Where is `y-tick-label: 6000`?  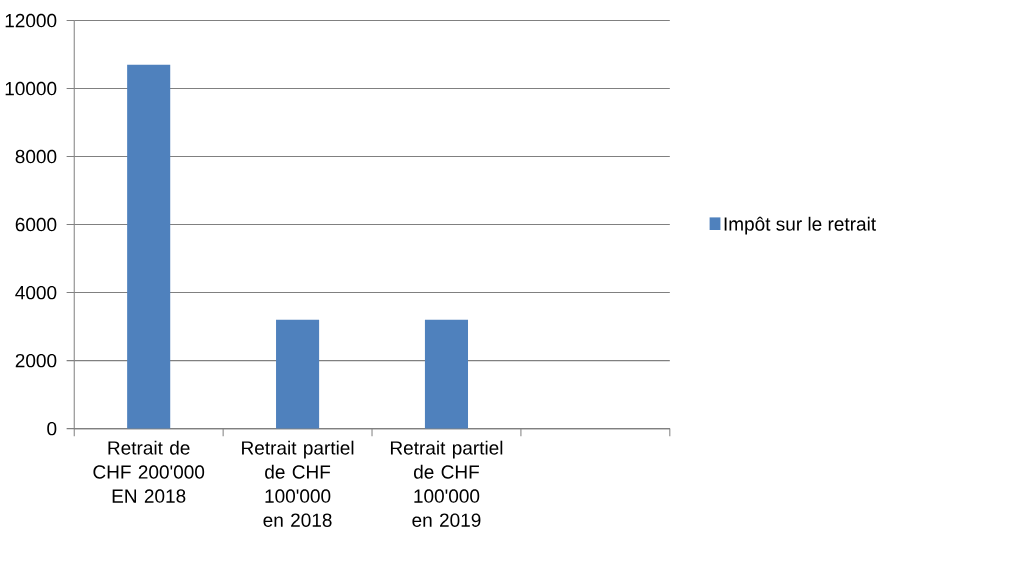 y-tick-label: 6000 is located at coordinates (36, 224).